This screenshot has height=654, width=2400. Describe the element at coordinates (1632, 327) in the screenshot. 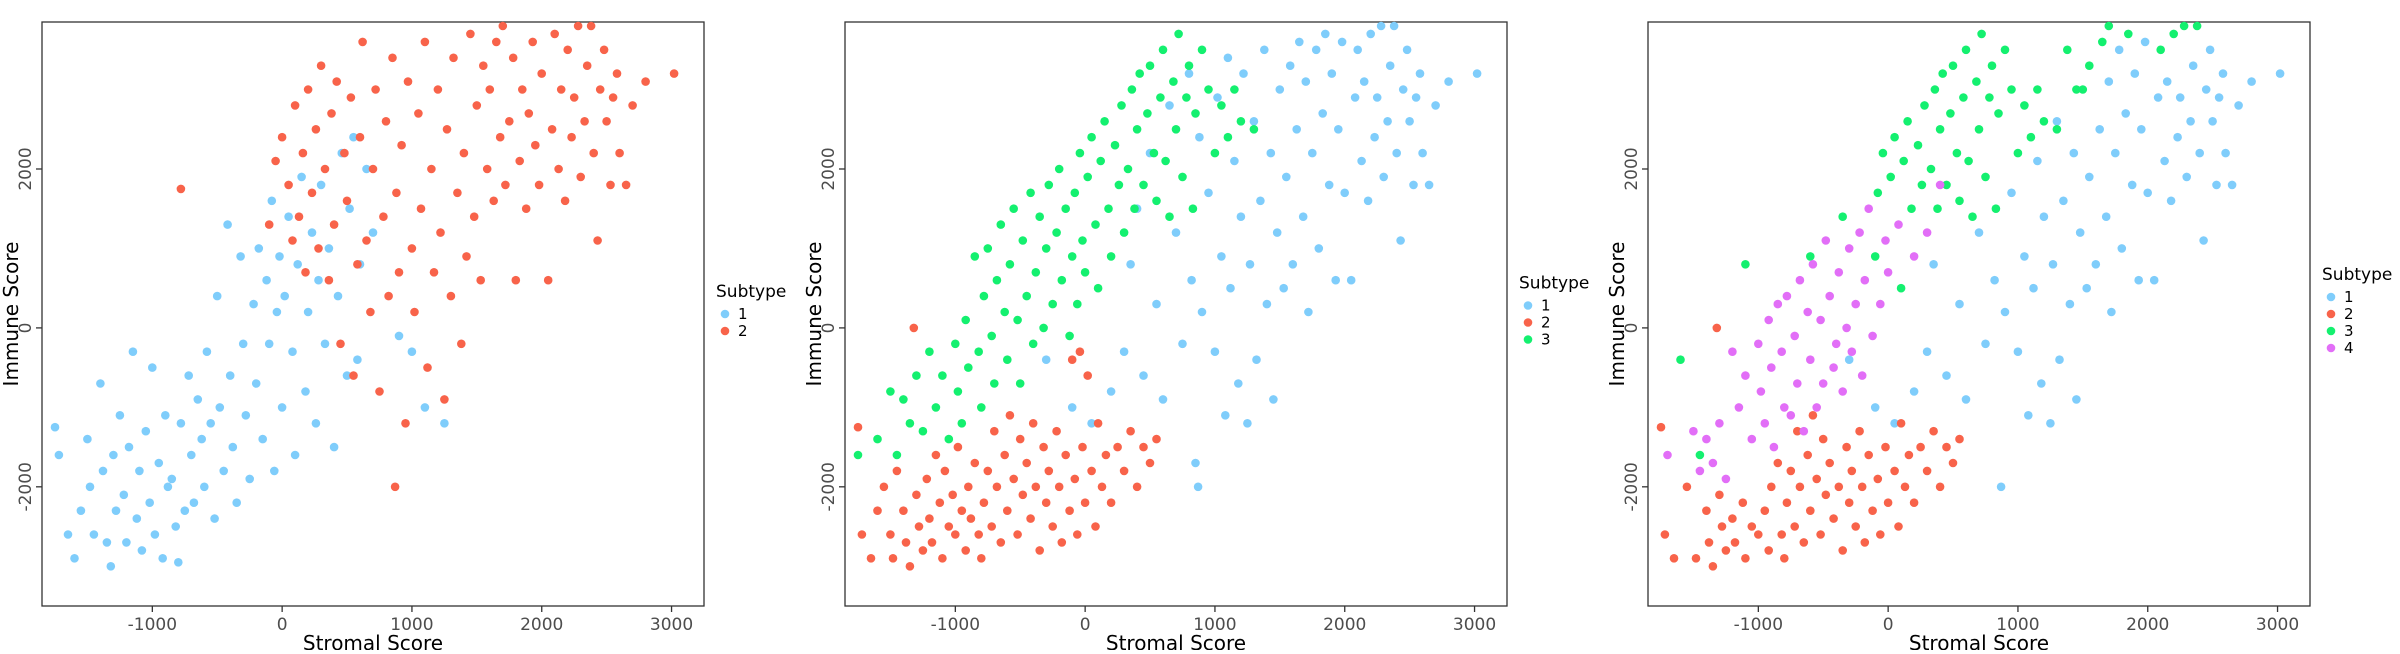

I see `y-tick-label: 0` at that location.